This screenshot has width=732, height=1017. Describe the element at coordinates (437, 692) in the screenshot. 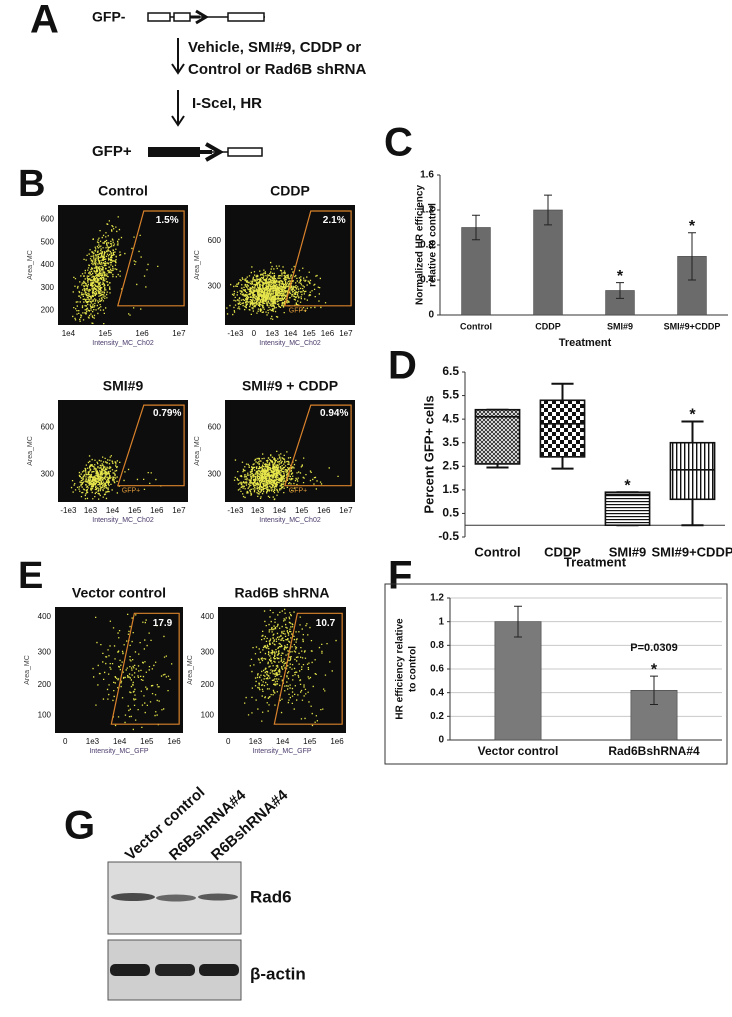

I see `y-tick-label: 0.4` at that location.